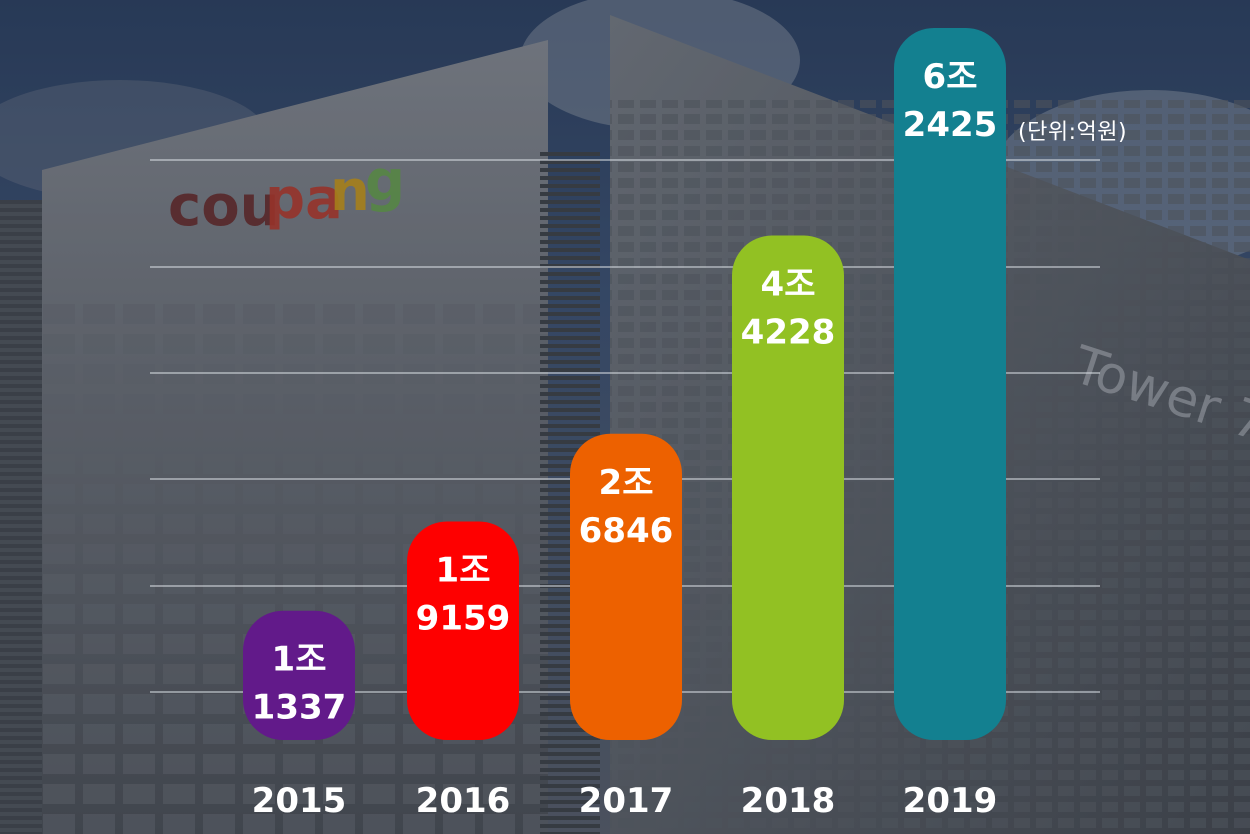 This screenshot has height=834, width=1250. What do you see at coordinates (299, 708) in the screenshot?
I see `value-label-2015: 1337` at bounding box center [299, 708].